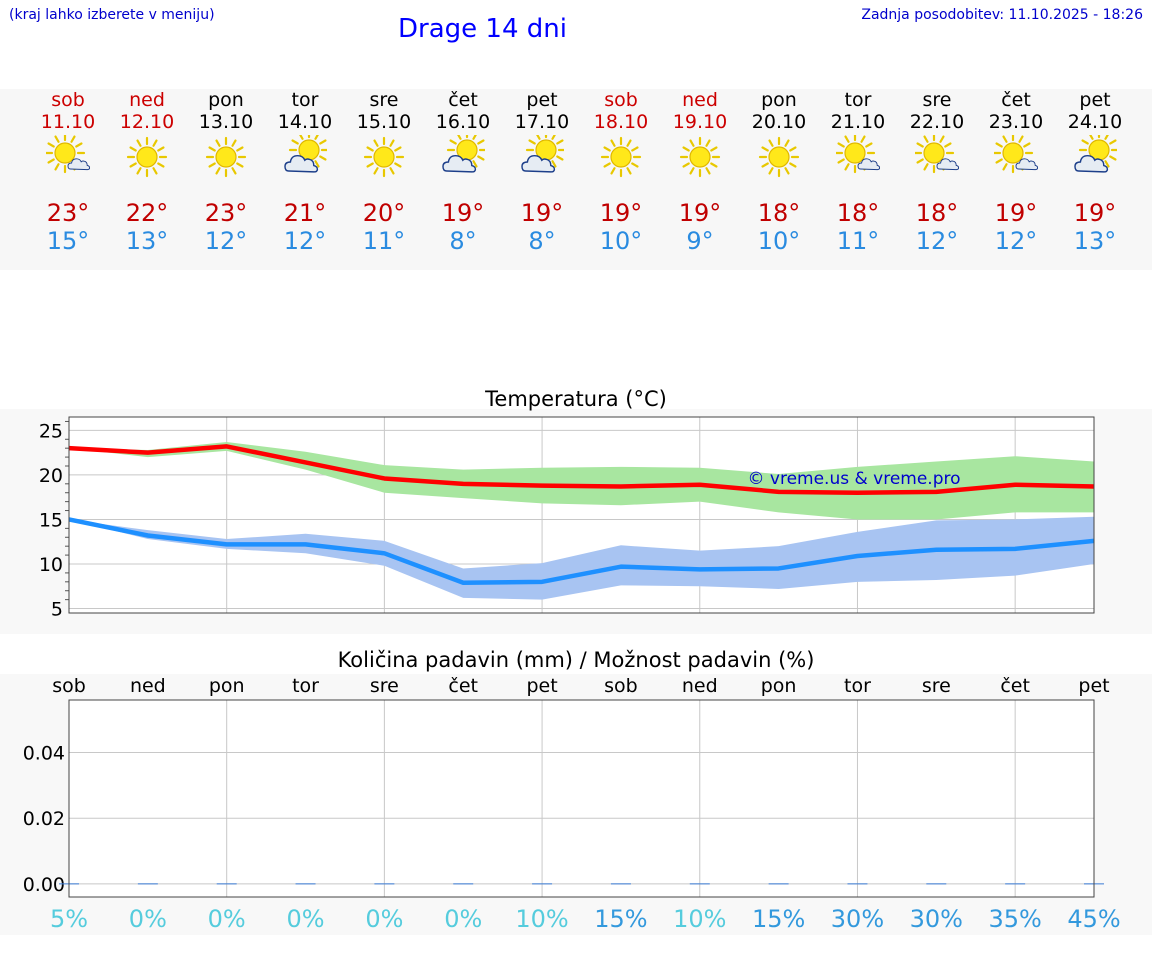  I want to click on temp-max: 22°, so click(147, 213).